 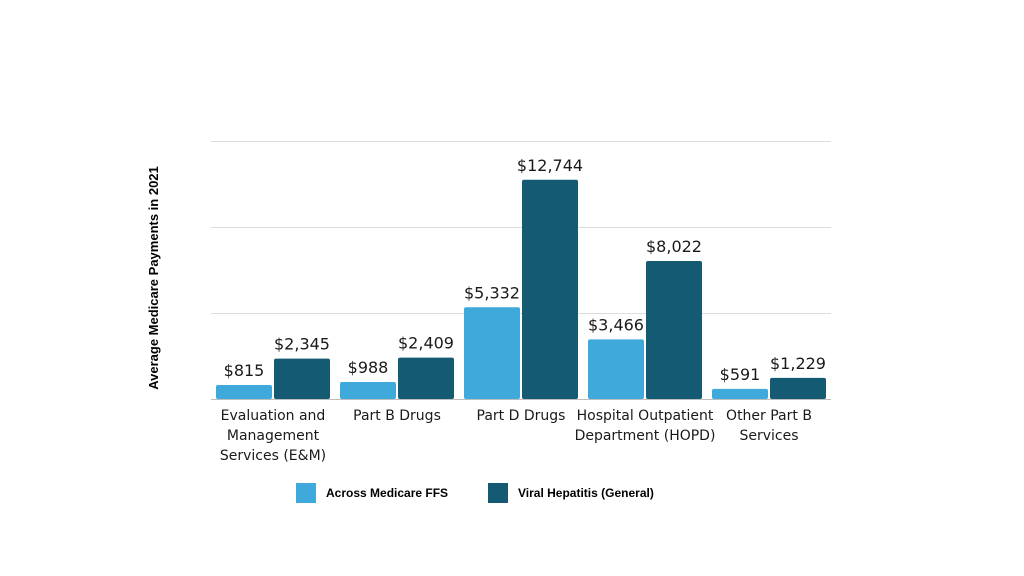 I want to click on x-tick-label: Hospital Outpatient, so click(x=645, y=416).